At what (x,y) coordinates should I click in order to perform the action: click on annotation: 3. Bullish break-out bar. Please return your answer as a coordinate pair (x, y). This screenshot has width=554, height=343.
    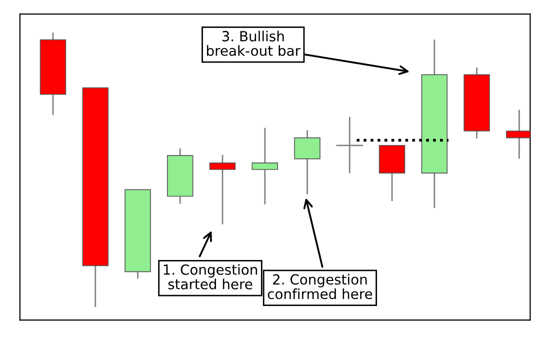
    Looking at the image, I should click on (253, 43).